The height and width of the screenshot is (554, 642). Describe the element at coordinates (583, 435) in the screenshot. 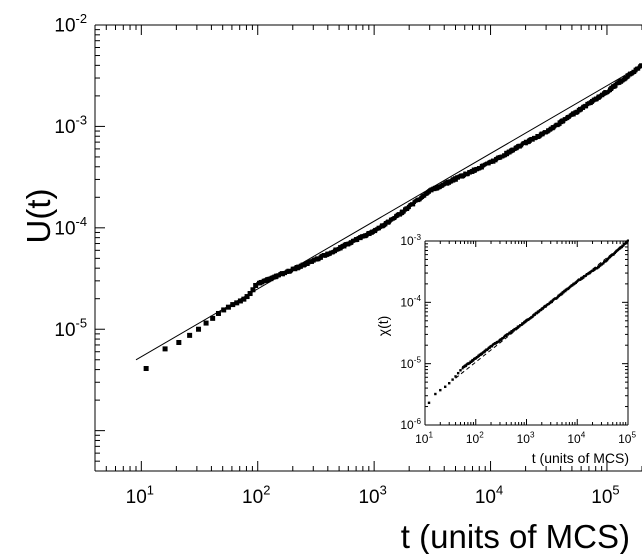

I see `inset-x-tick-label-exponent: 4` at that location.